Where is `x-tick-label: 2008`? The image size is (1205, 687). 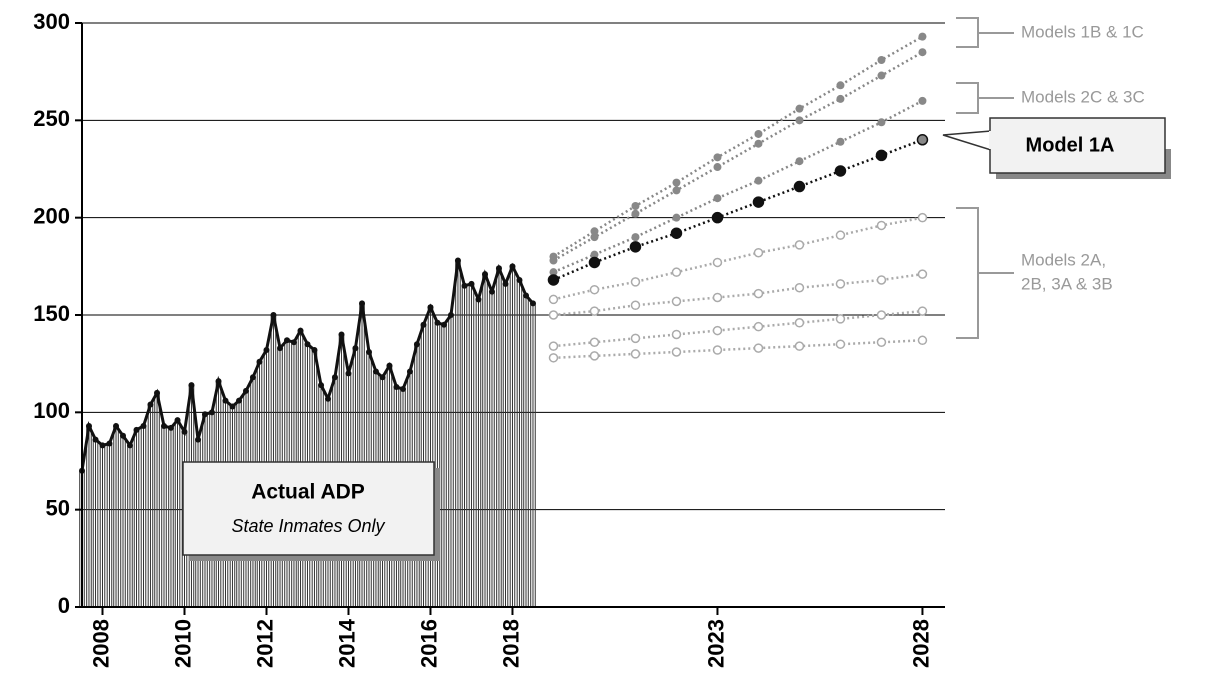 x-tick-label: 2008 is located at coordinates (100, 643).